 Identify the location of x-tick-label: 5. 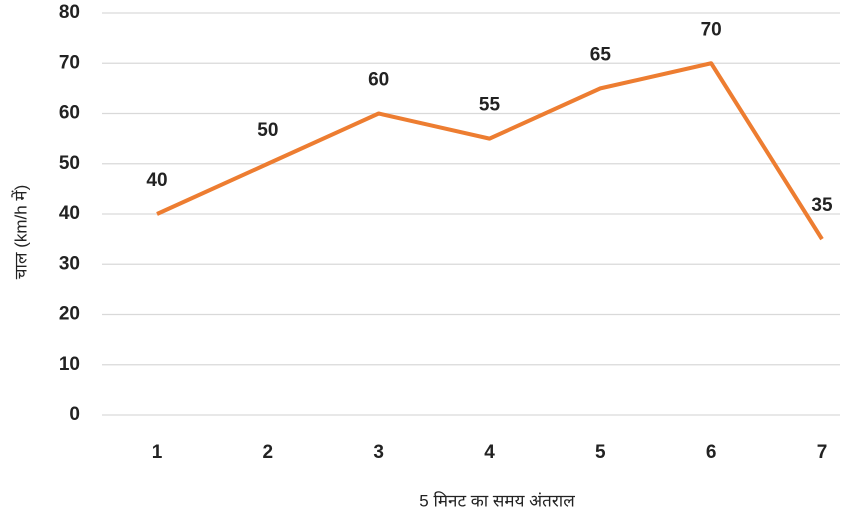
(600, 452).